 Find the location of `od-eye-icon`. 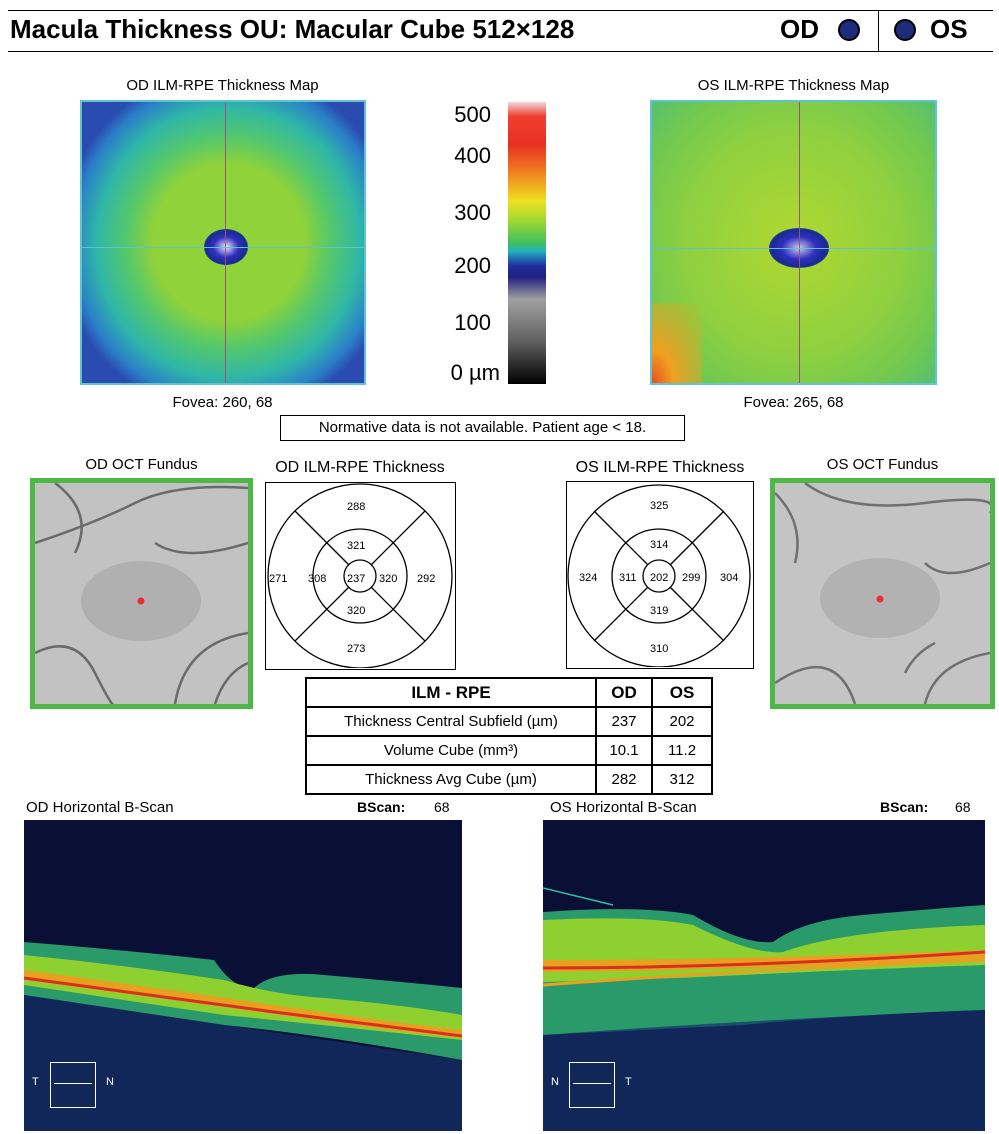

od-eye-icon is located at coordinates (849, 30).